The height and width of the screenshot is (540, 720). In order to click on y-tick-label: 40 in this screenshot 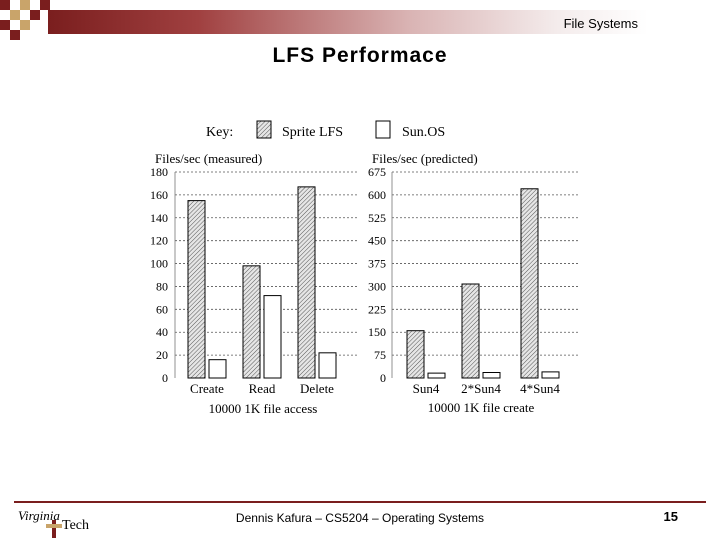, I will do `click(162, 332)`.